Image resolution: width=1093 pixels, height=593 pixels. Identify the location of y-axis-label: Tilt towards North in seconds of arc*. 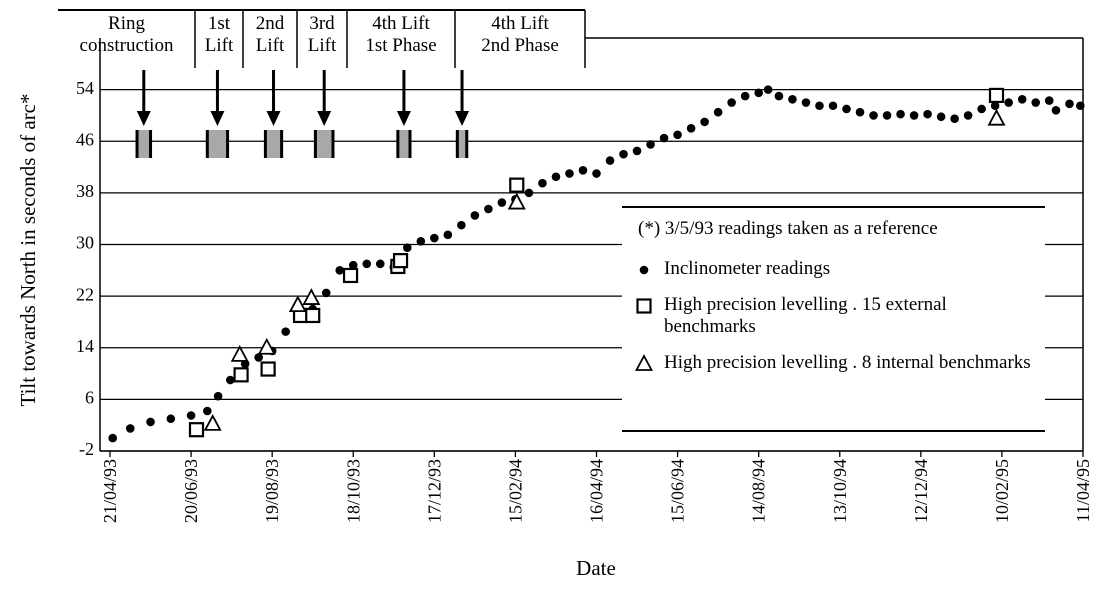
(28, 249).